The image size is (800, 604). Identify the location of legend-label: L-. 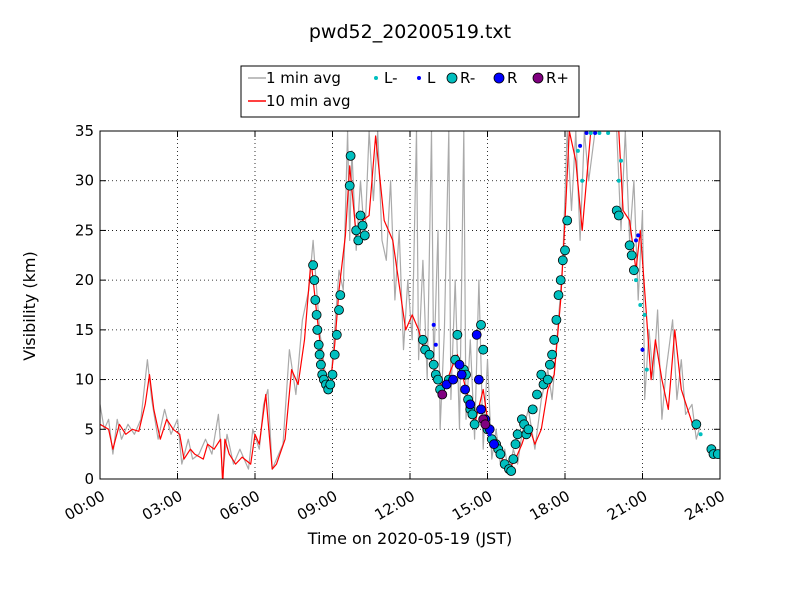
(391, 78).